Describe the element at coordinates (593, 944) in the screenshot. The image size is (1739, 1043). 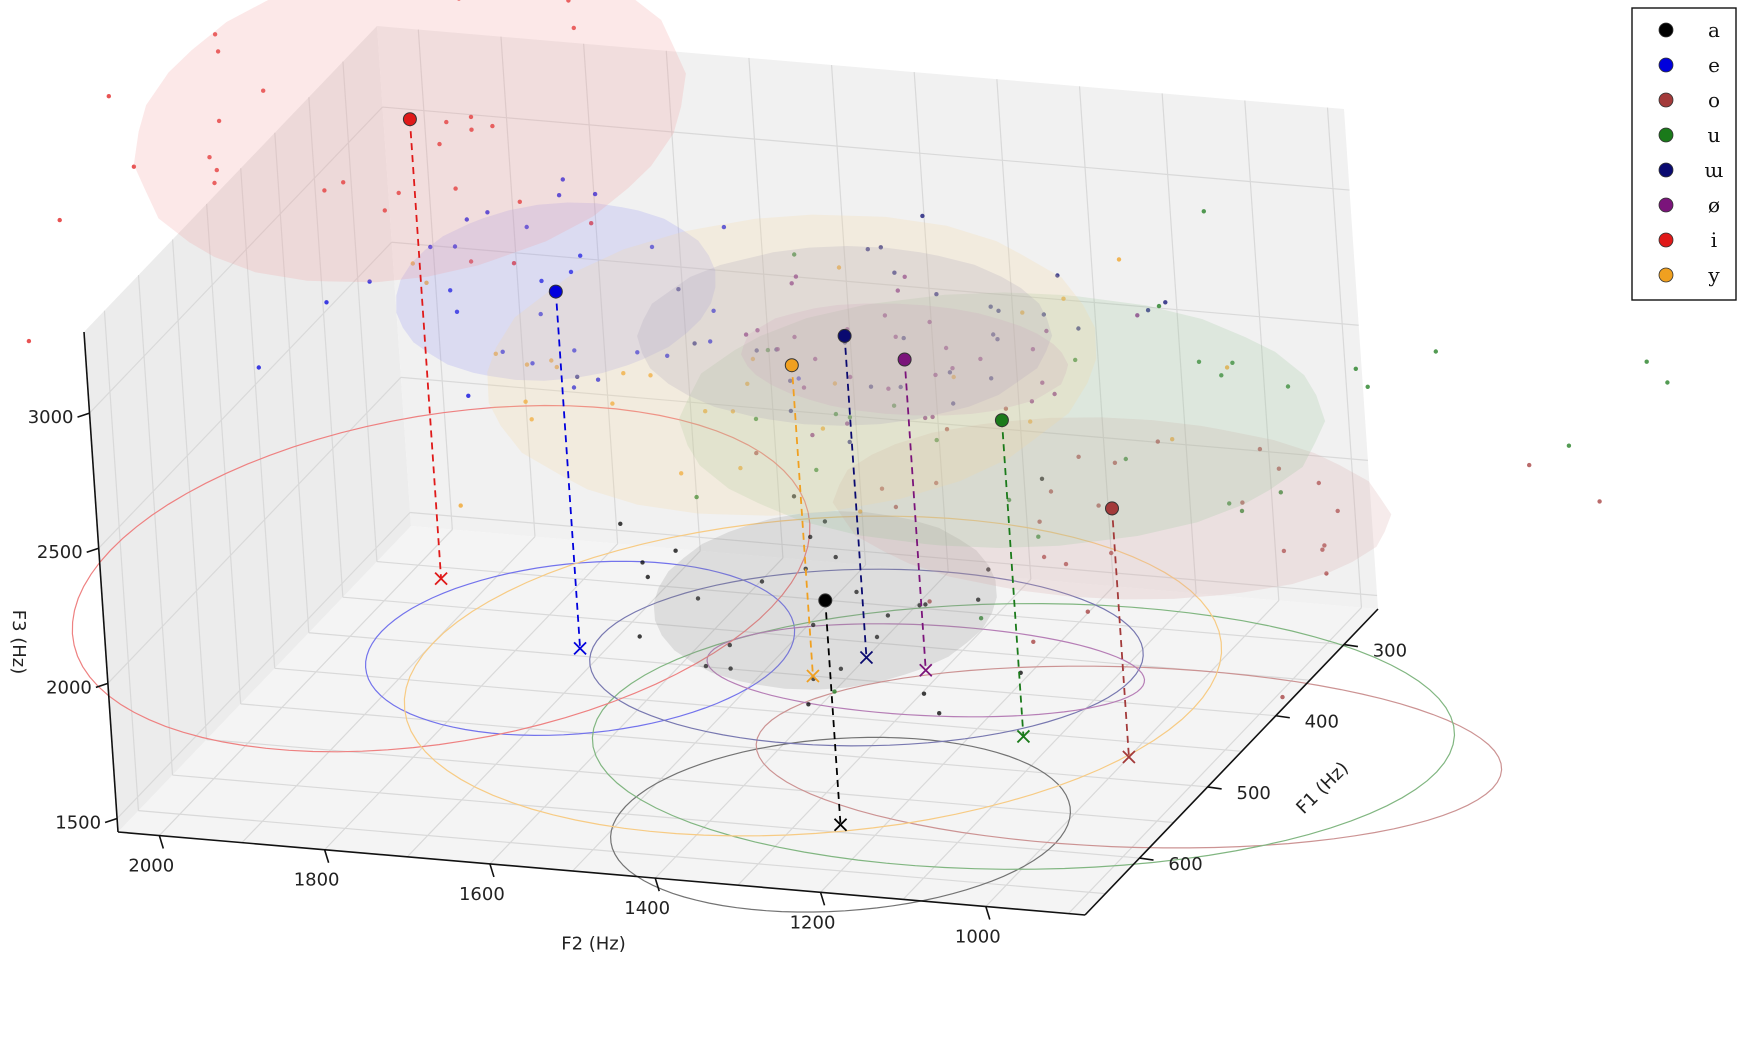
I see `f2-axis-title: F2 (Hz)` at that location.